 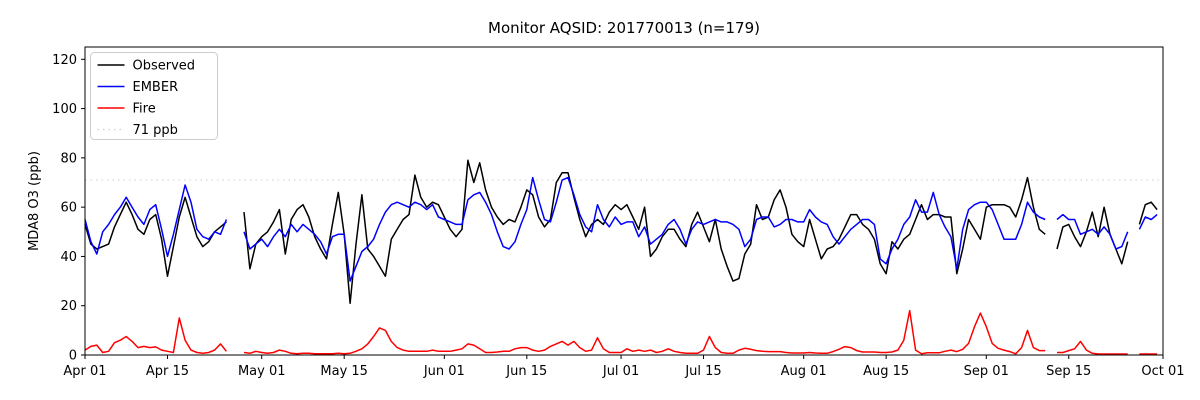 I want to click on x-tick-label: May 01, so click(x=262, y=371).